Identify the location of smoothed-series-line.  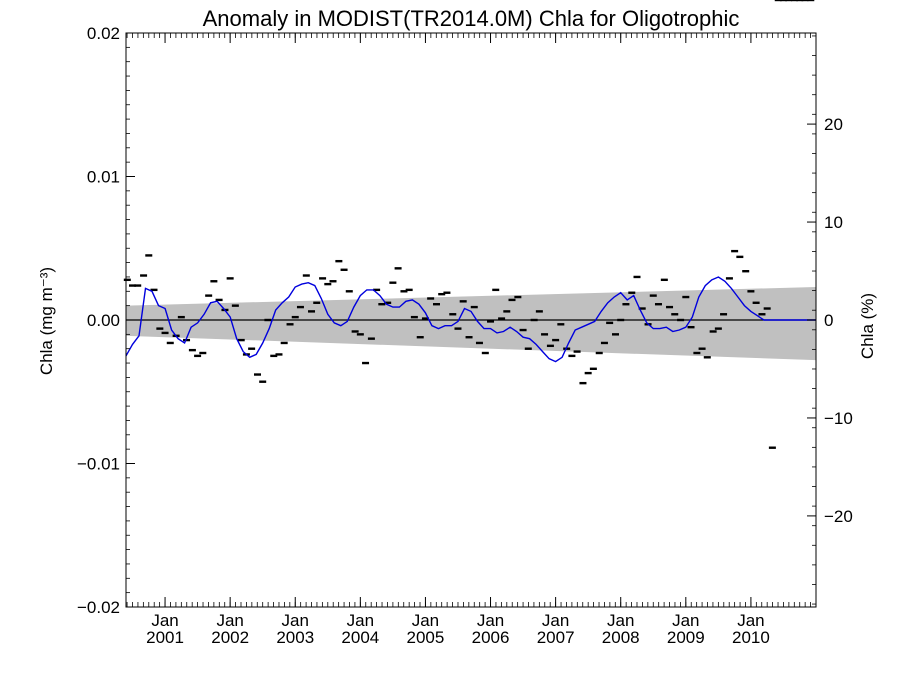
(470, 319).